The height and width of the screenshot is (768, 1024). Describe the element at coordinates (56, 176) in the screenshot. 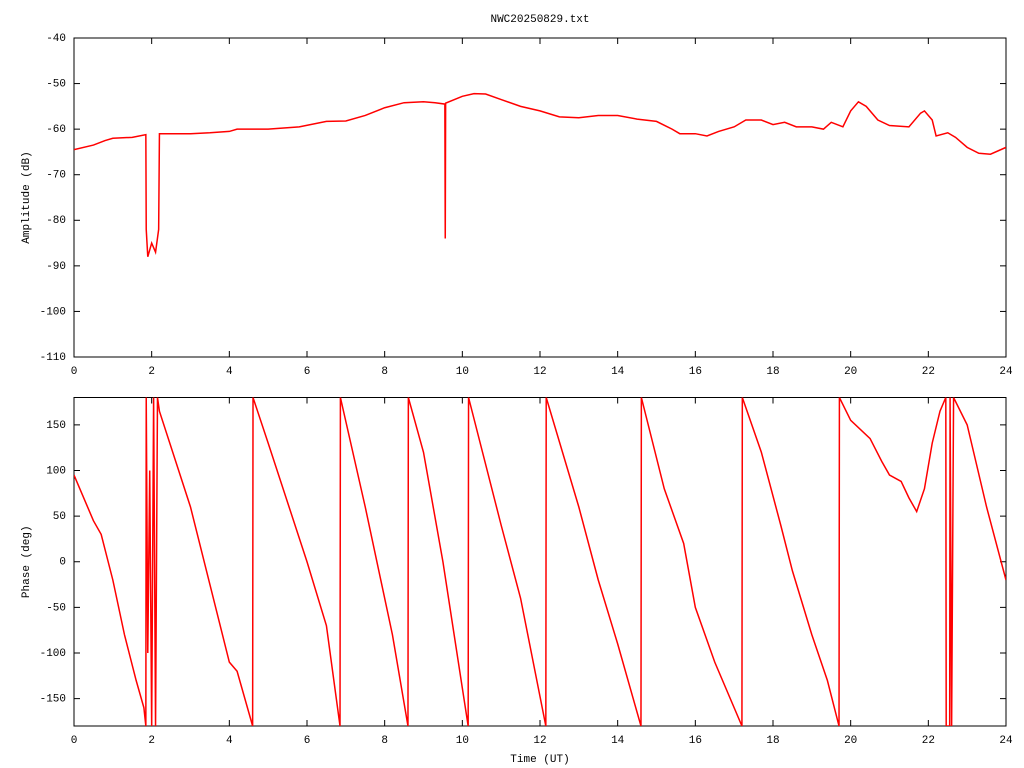

I see `y-tick-label: -70` at that location.